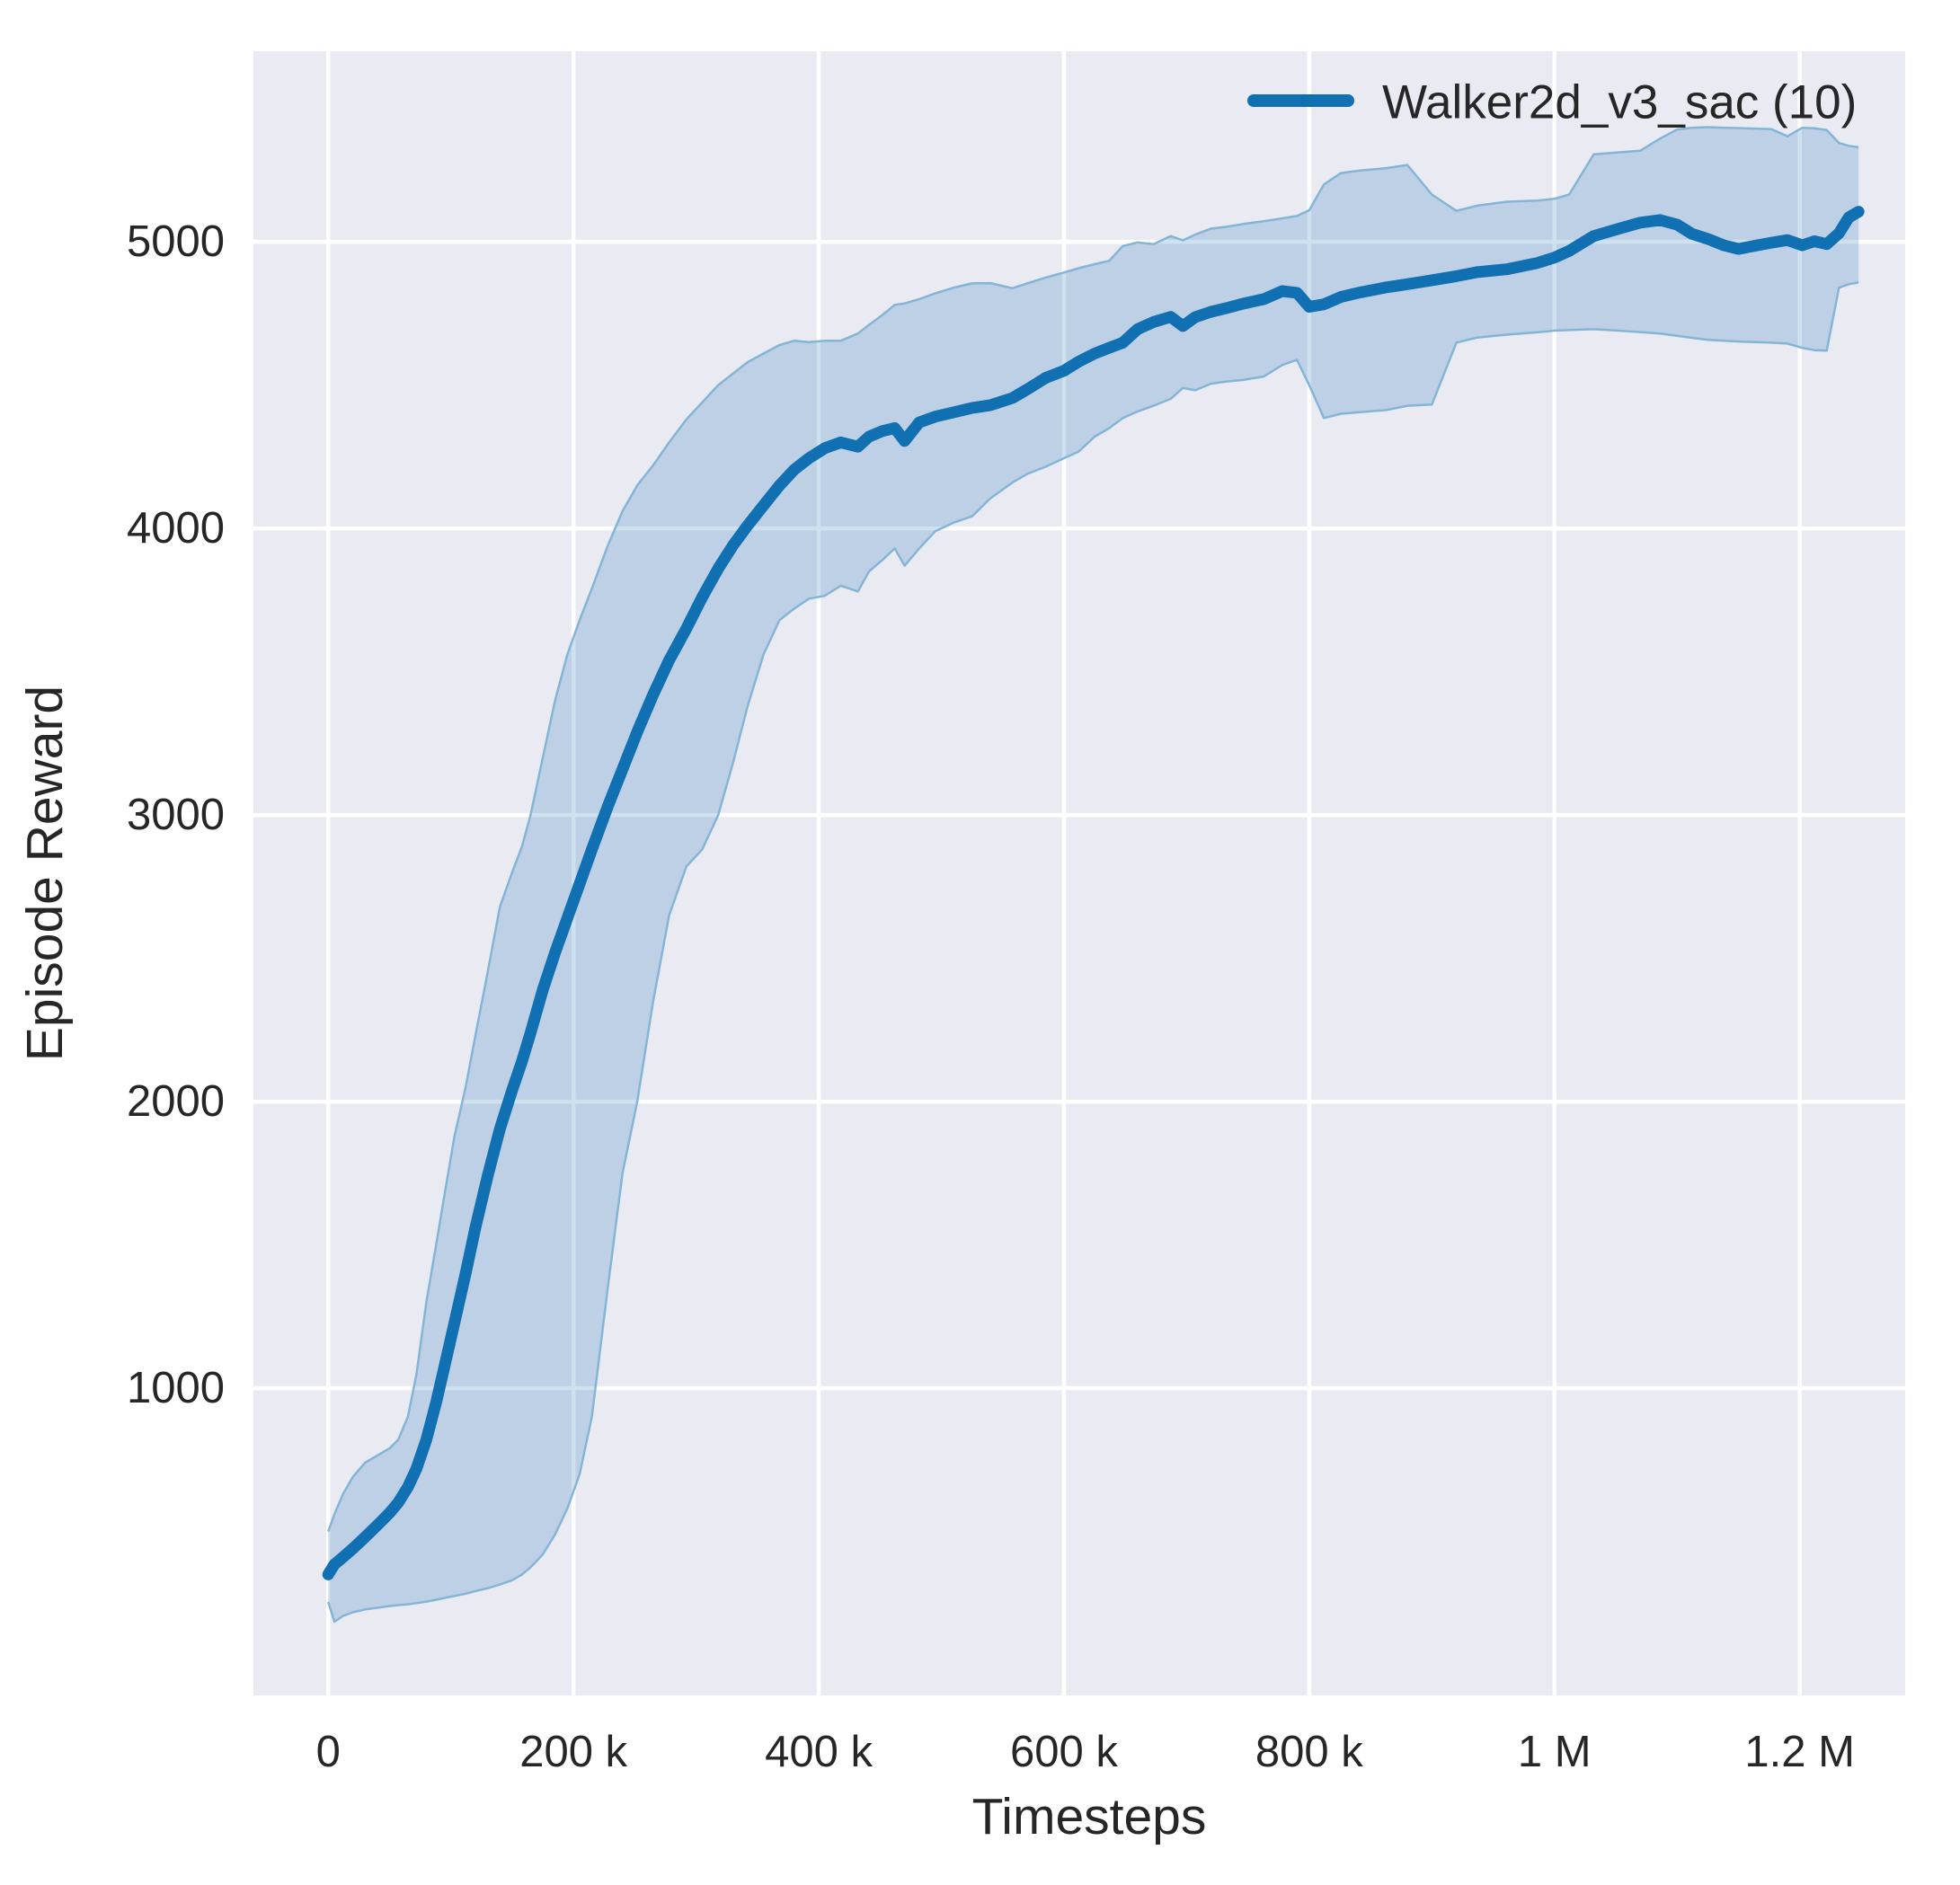 The width and height of the screenshot is (1960, 1885). Describe the element at coordinates (176, 528) in the screenshot. I see `y-tick-label: 4000` at that location.